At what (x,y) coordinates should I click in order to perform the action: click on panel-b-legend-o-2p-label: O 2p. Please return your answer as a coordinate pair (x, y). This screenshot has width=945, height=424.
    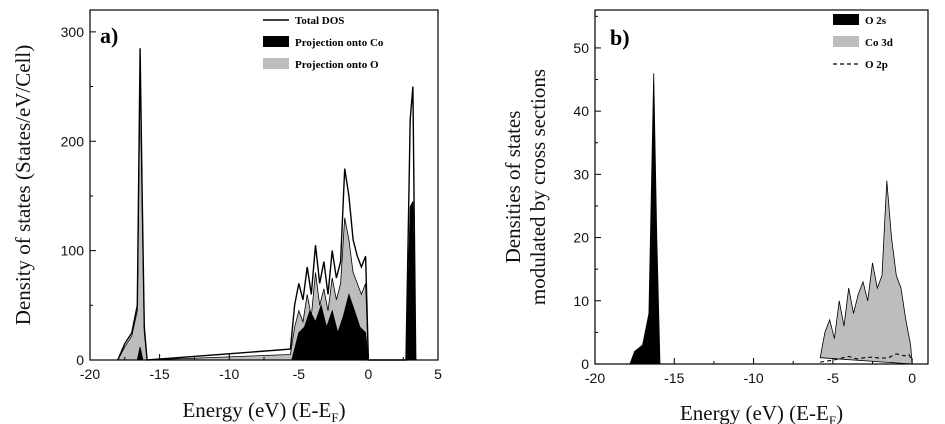
    Looking at the image, I should click on (876, 65).